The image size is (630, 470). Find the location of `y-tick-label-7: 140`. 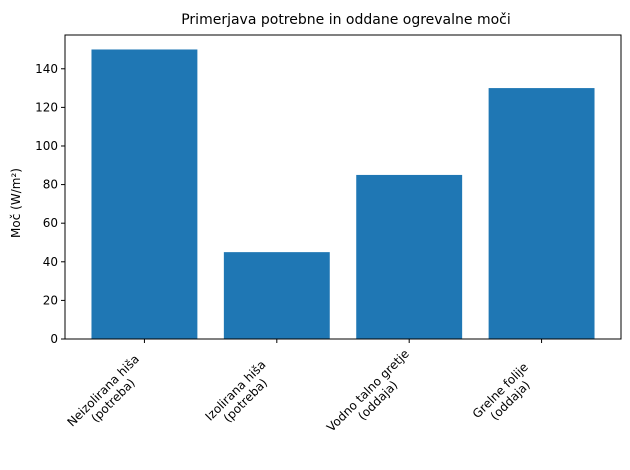

y-tick-label-7: 140 is located at coordinates (46, 69).